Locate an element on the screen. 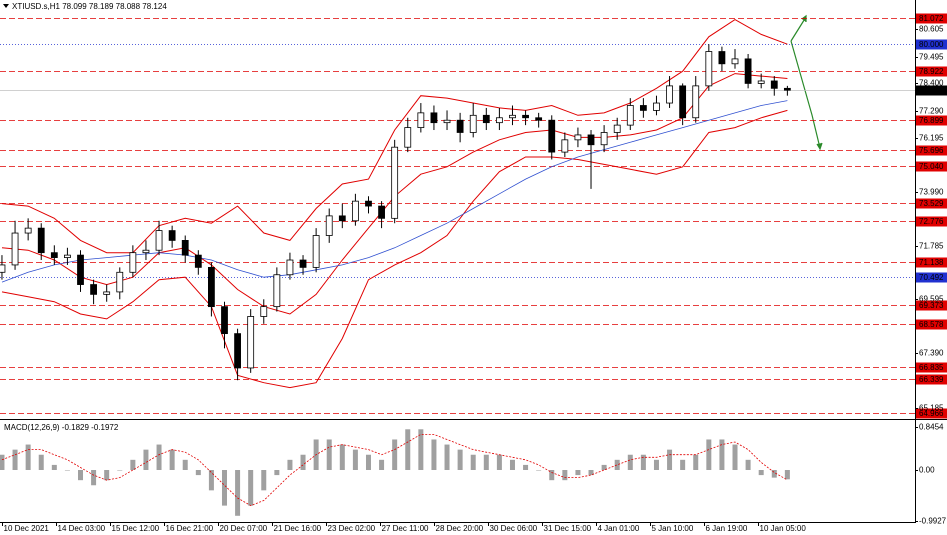 This screenshot has height=535, width=947. level-label: 69.373 is located at coordinates (931, 305).